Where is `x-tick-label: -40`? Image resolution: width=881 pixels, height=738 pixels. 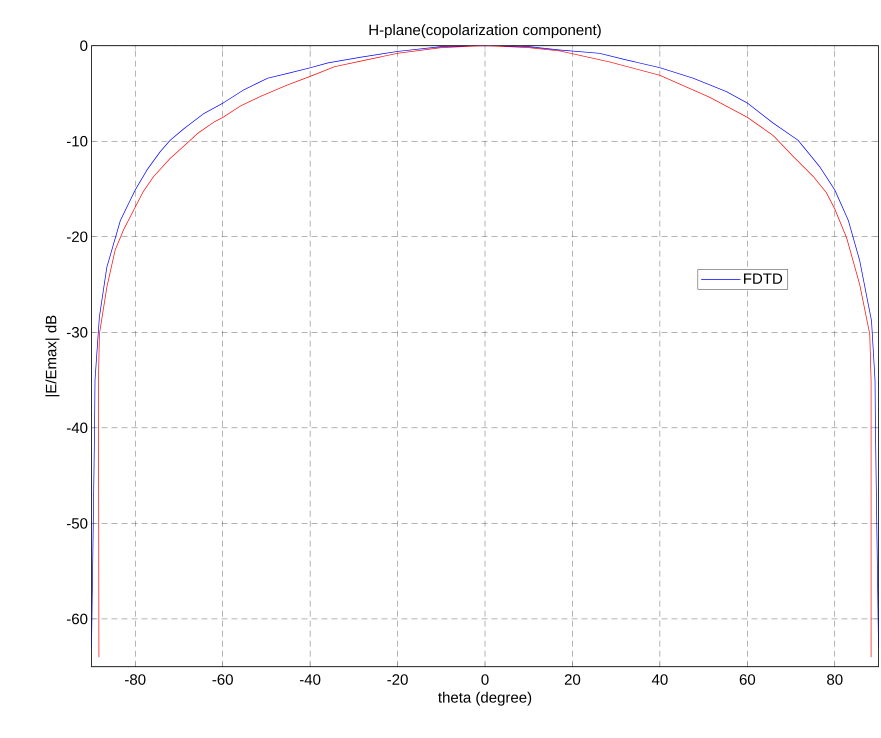 x-tick-label: -40 is located at coordinates (310, 679).